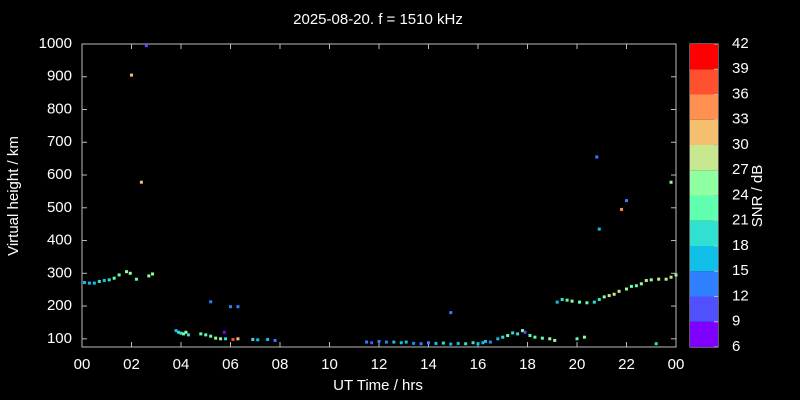 This screenshot has width=800, height=400. Describe the element at coordinates (740, 144) in the screenshot. I see `colorbar-tick-label: 30` at that location.